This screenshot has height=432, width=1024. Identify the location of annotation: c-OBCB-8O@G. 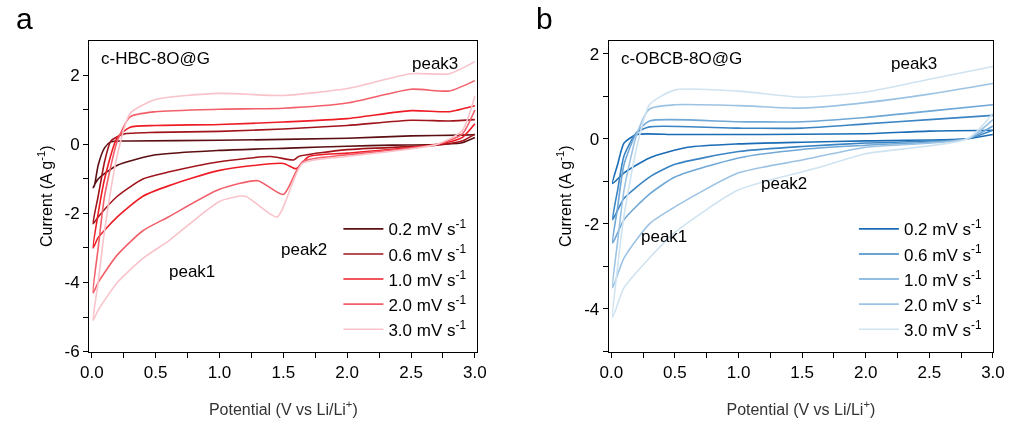
(682, 58).